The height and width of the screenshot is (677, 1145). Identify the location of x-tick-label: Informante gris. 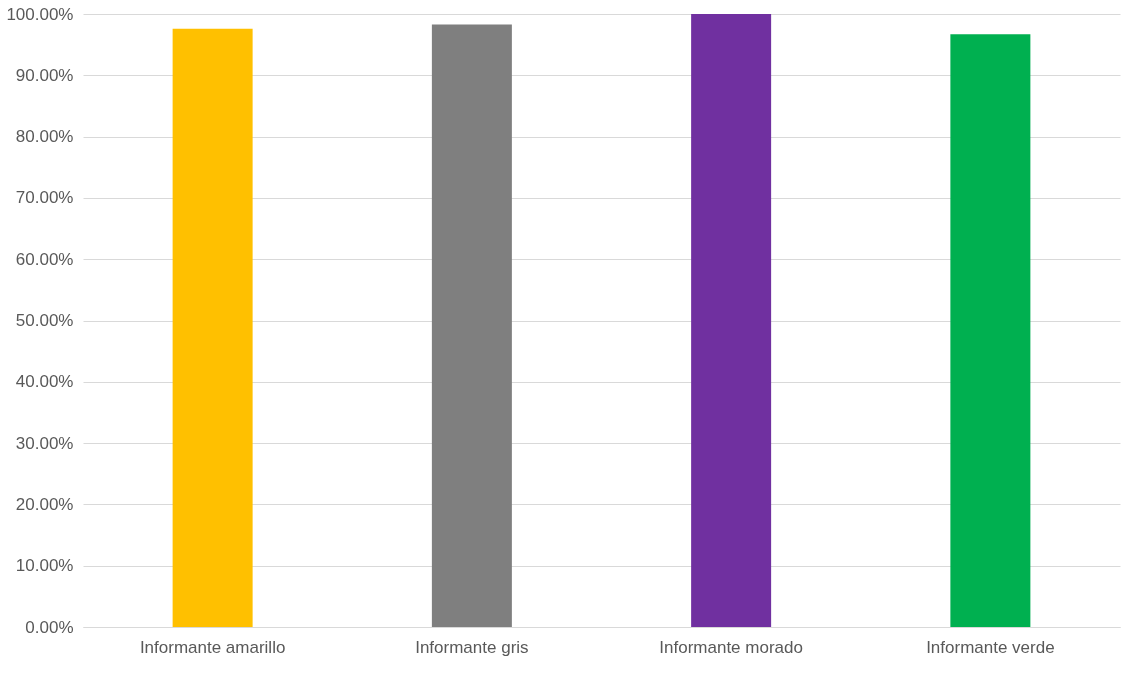
(472, 647).